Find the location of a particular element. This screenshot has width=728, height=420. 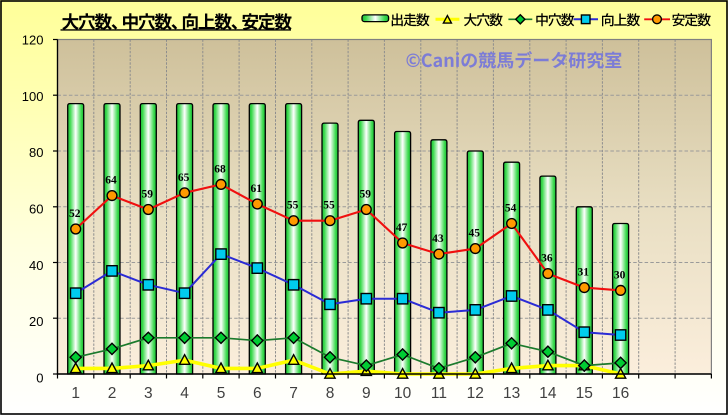

svg-text: 30 is located at coordinates (620, 275).